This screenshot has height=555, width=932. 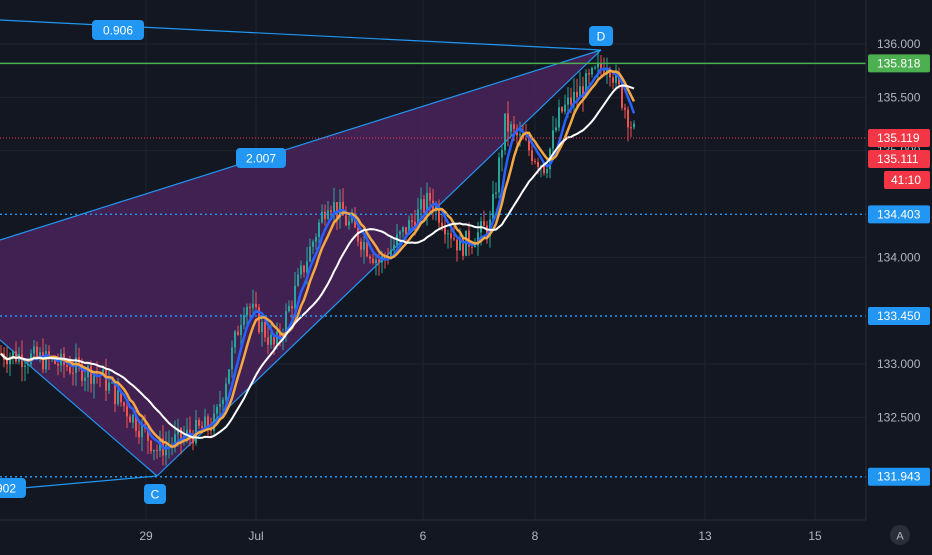 I want to click on point-label-d-badge, so click(x=601, y=36).